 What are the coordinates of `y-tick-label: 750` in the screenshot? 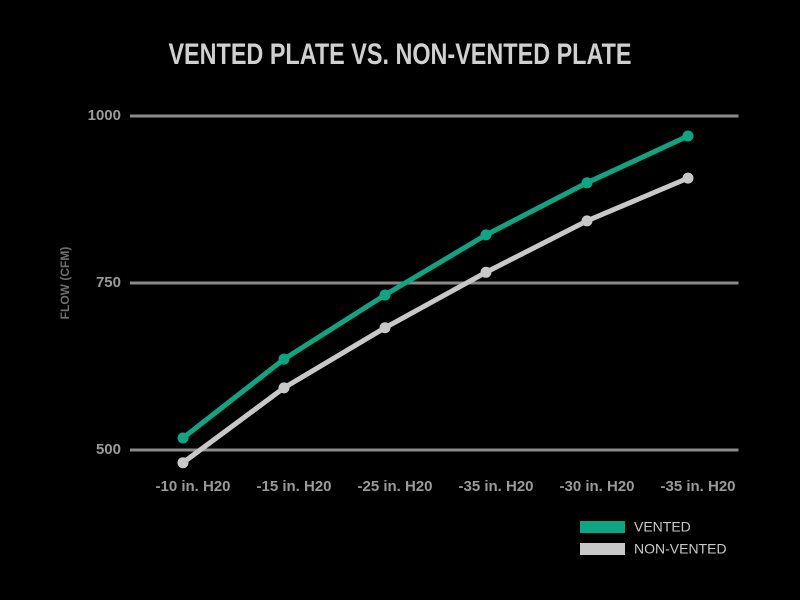 It's located at (108, 282).